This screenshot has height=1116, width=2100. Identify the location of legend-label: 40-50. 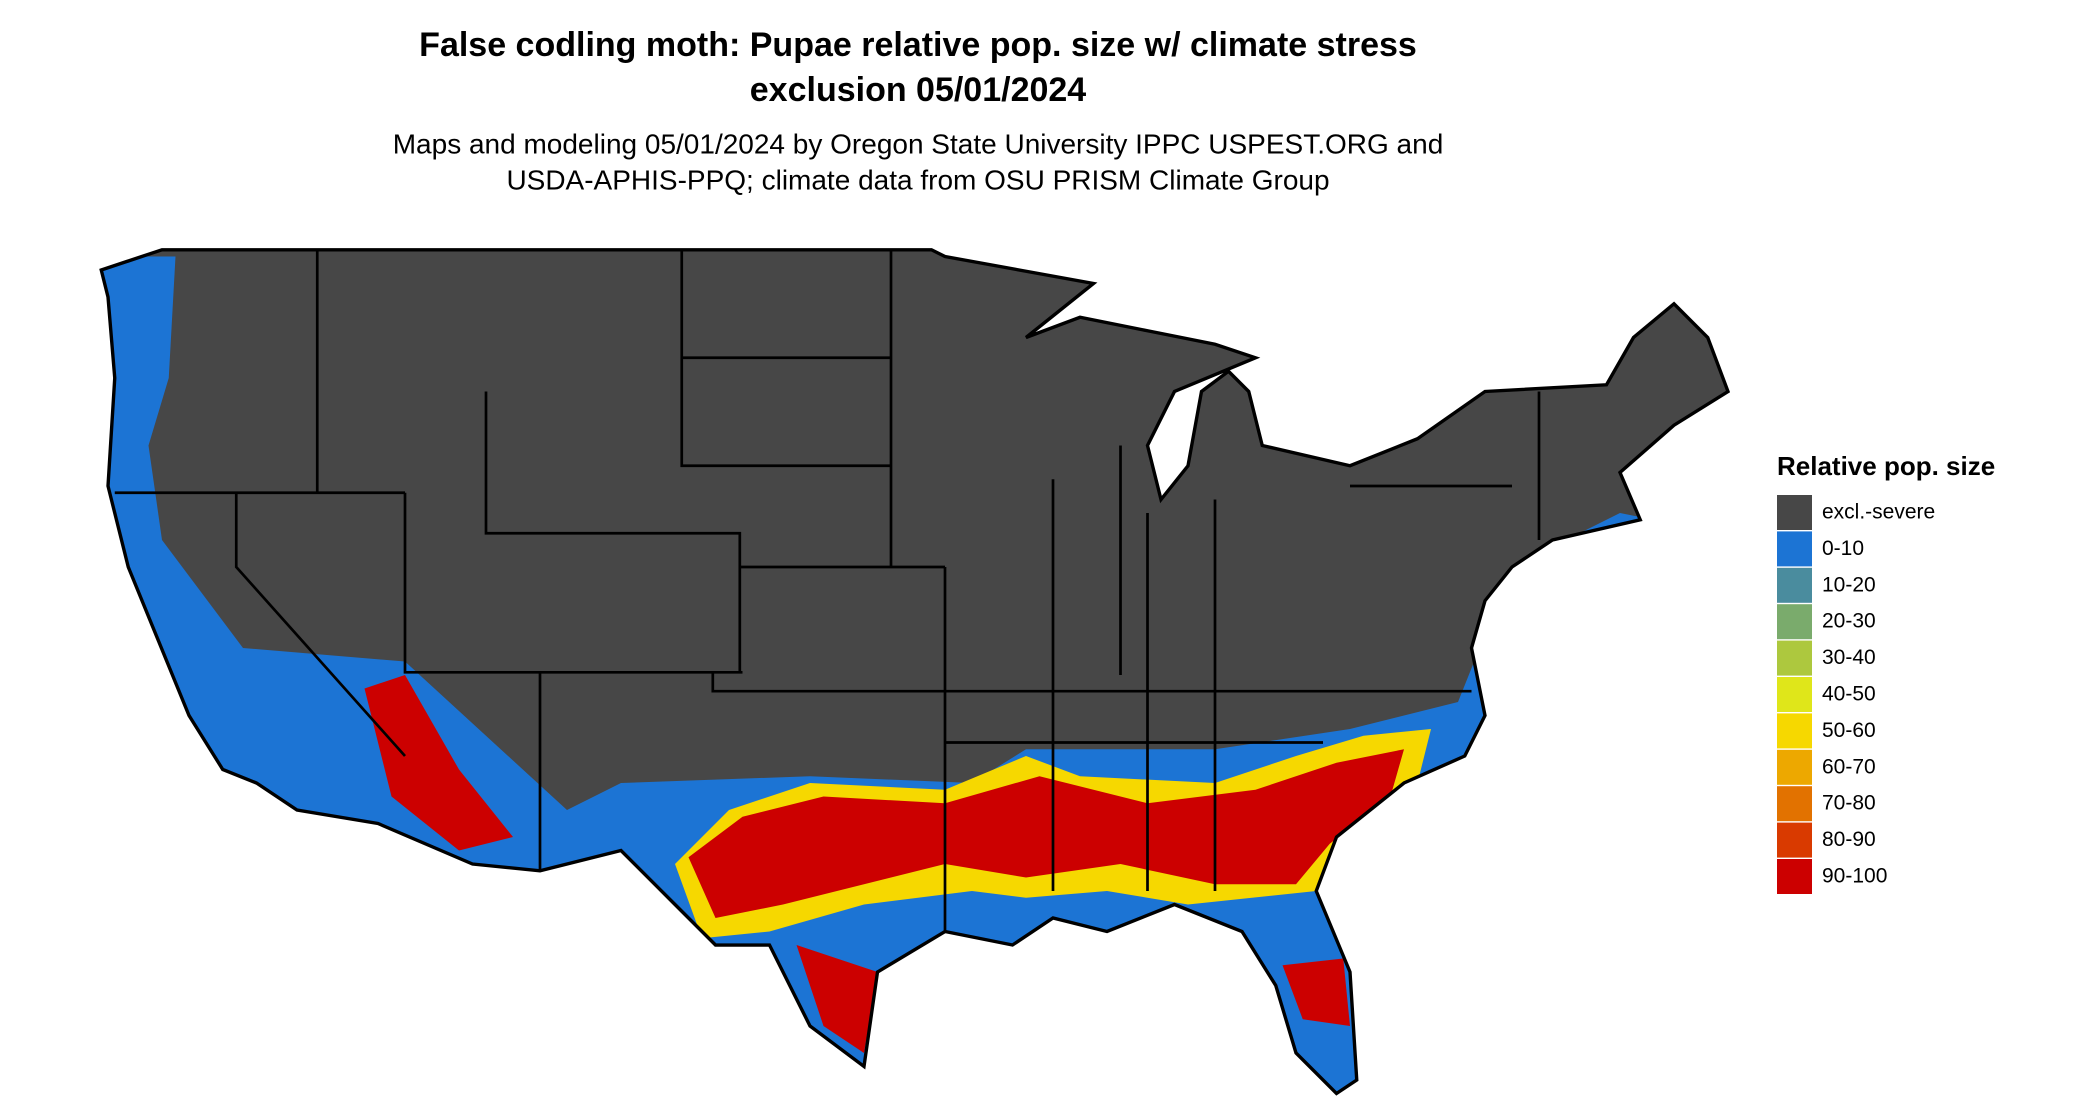
(1849, 694).